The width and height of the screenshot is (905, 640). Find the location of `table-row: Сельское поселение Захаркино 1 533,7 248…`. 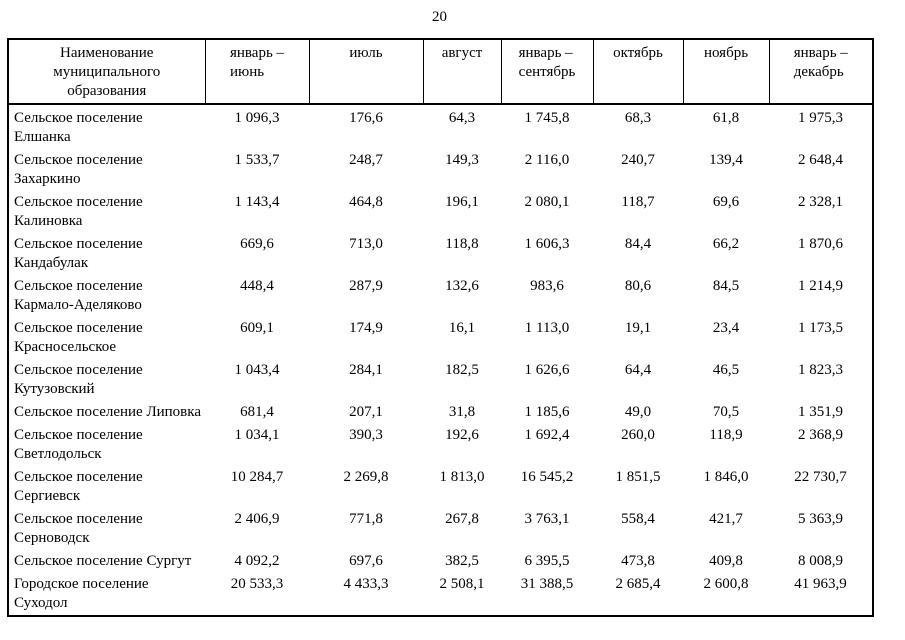

table-row: Сельское поселение Захаркино 1 533,7 248… is located at coordinates (440, 170).